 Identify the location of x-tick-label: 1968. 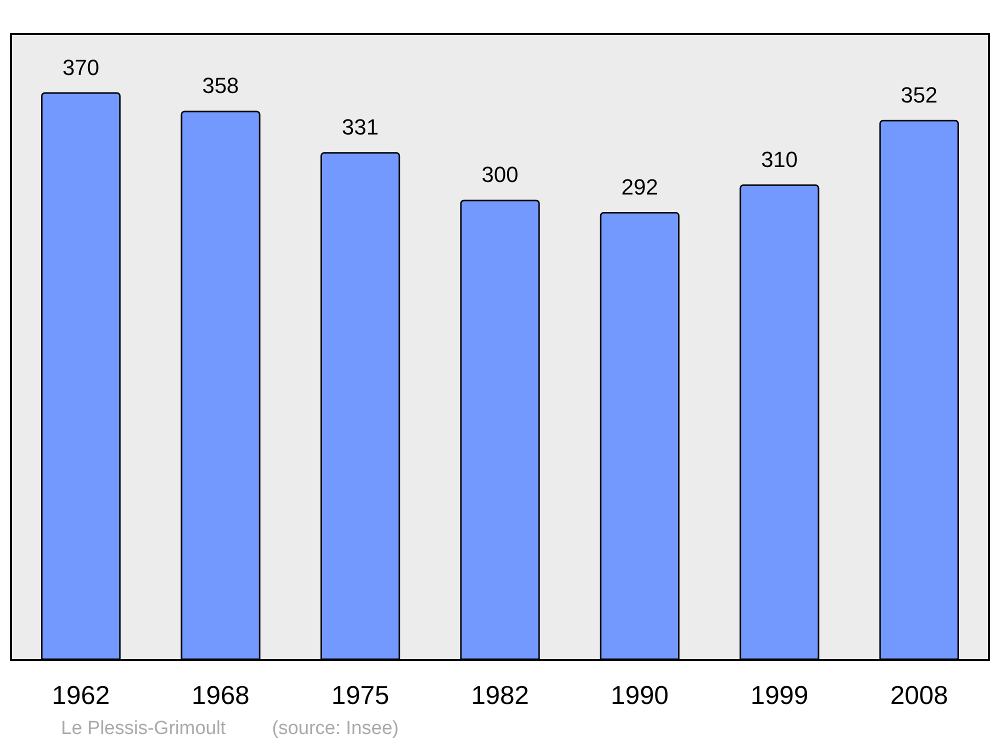
(221, 695).